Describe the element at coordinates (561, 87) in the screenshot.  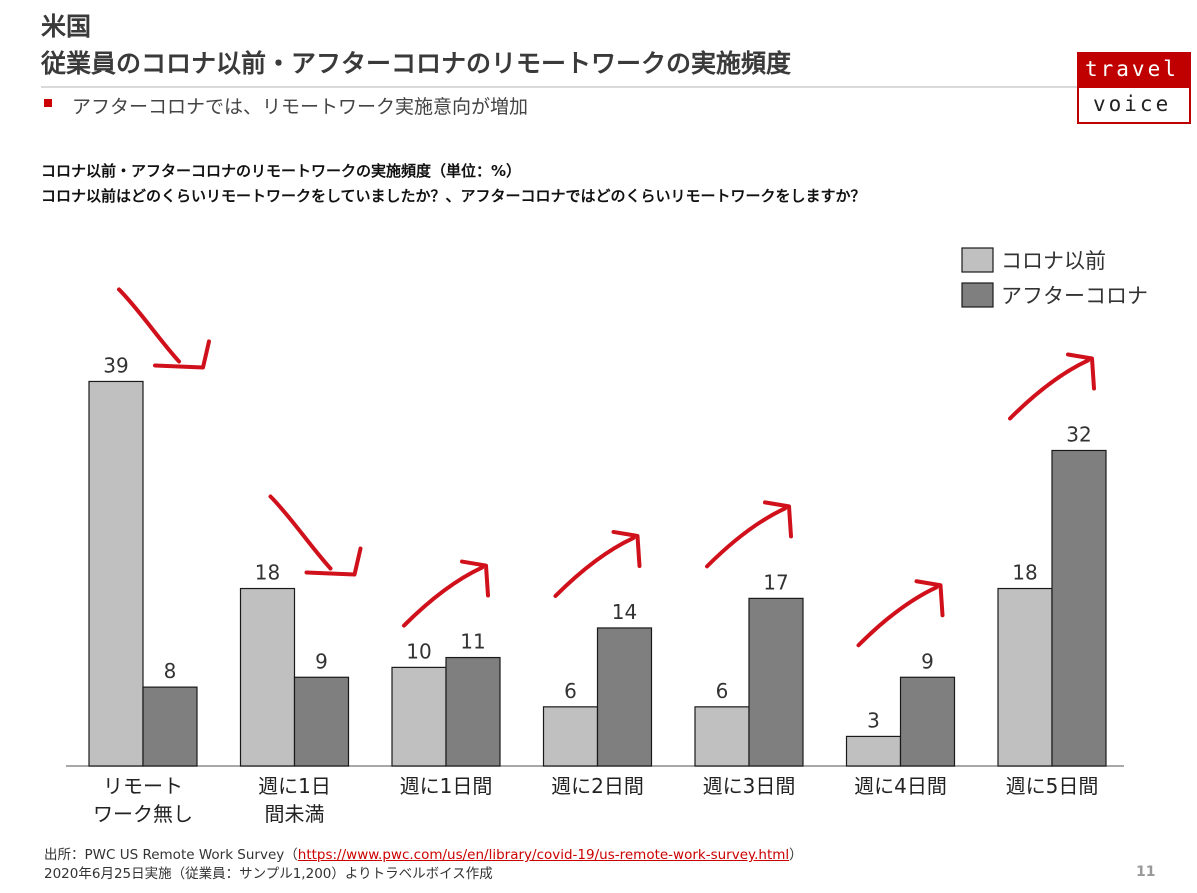
I see `header-divider` at that location.